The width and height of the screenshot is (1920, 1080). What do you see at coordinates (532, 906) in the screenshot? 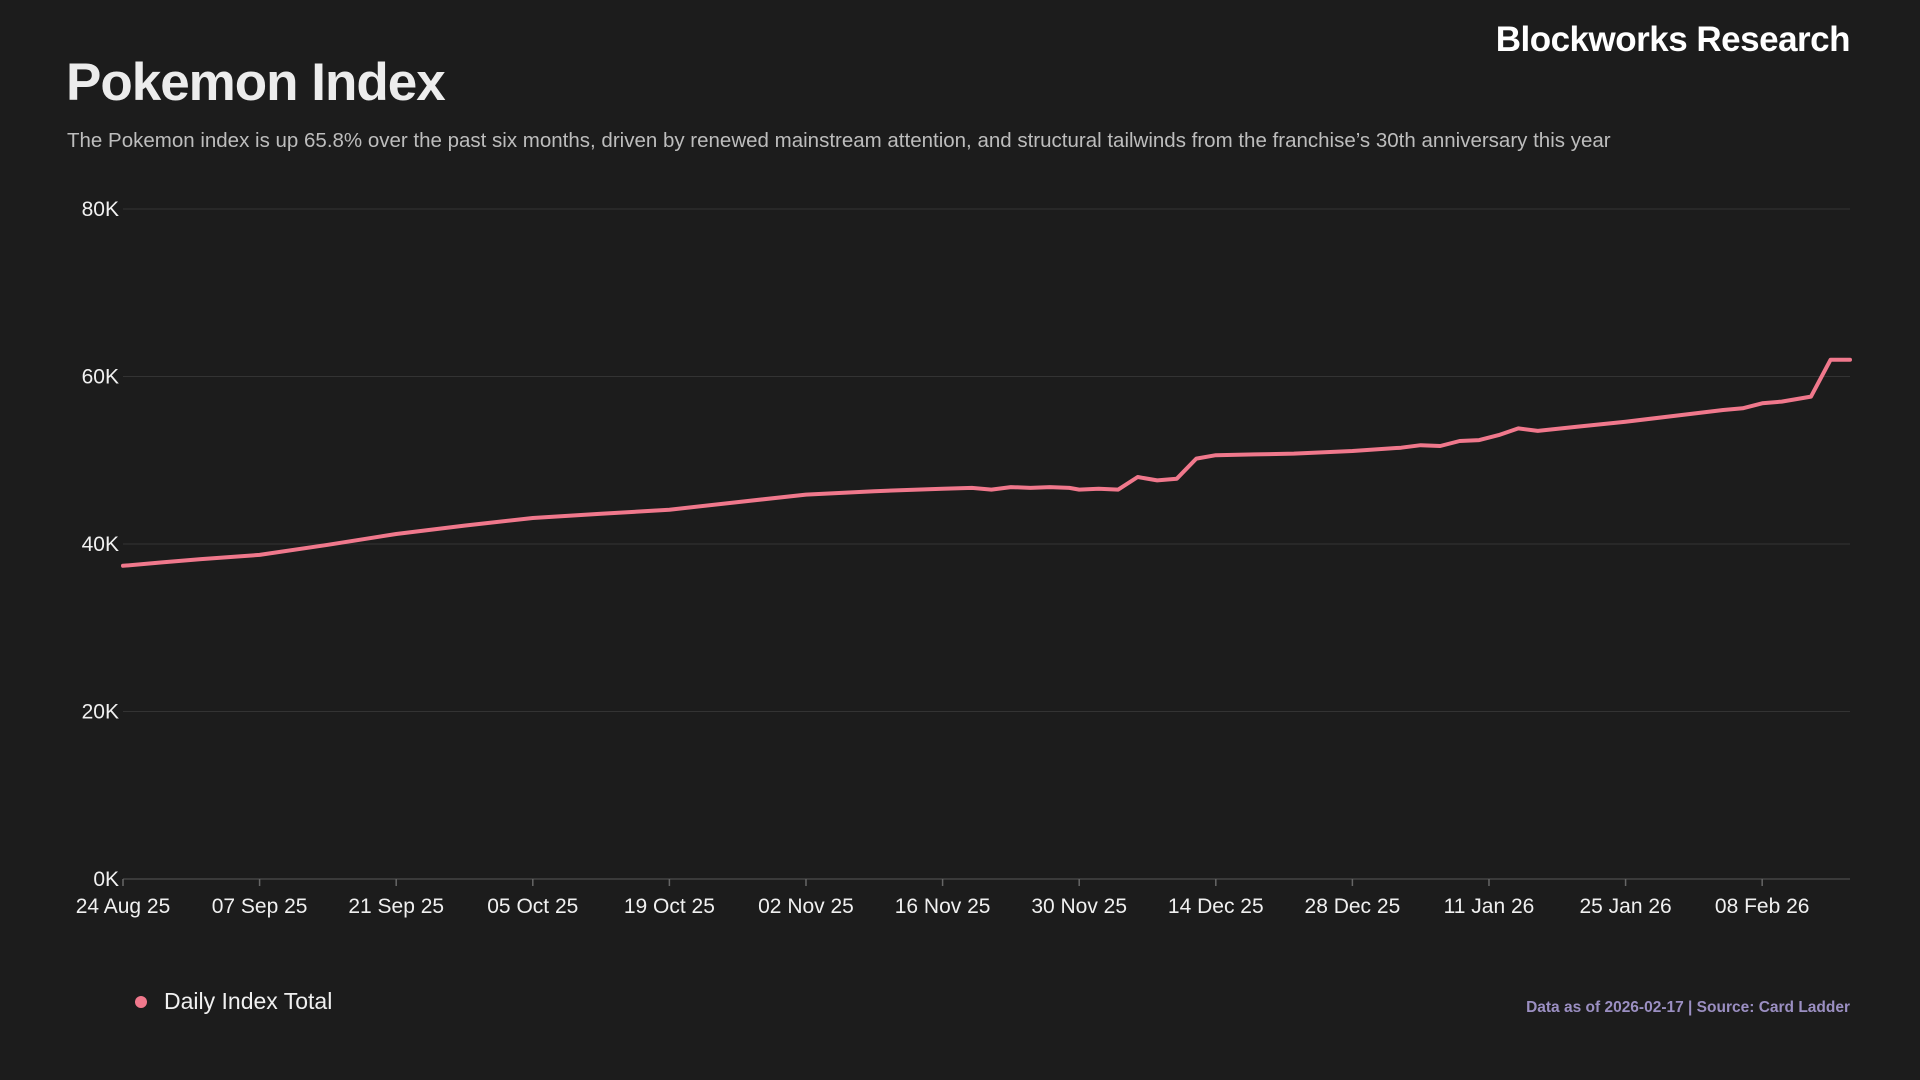
I see `x-tick-label: 05 Oct 25` at bounding box center [532, 906].